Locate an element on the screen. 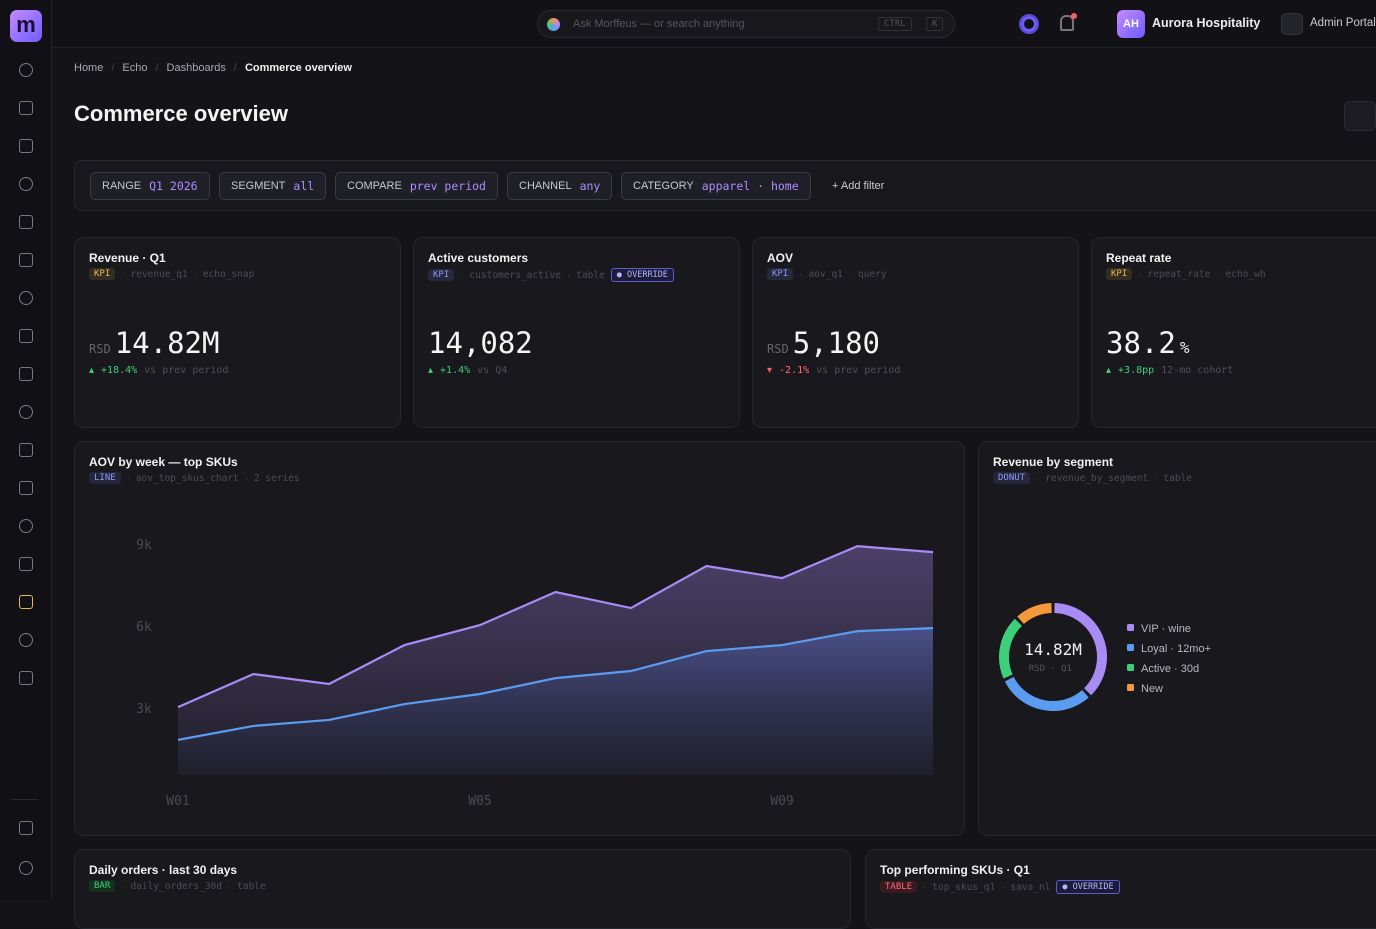 This screenshot has width=1376, height=929. page-title: Commerce overview is located at coordinates (181, 113).